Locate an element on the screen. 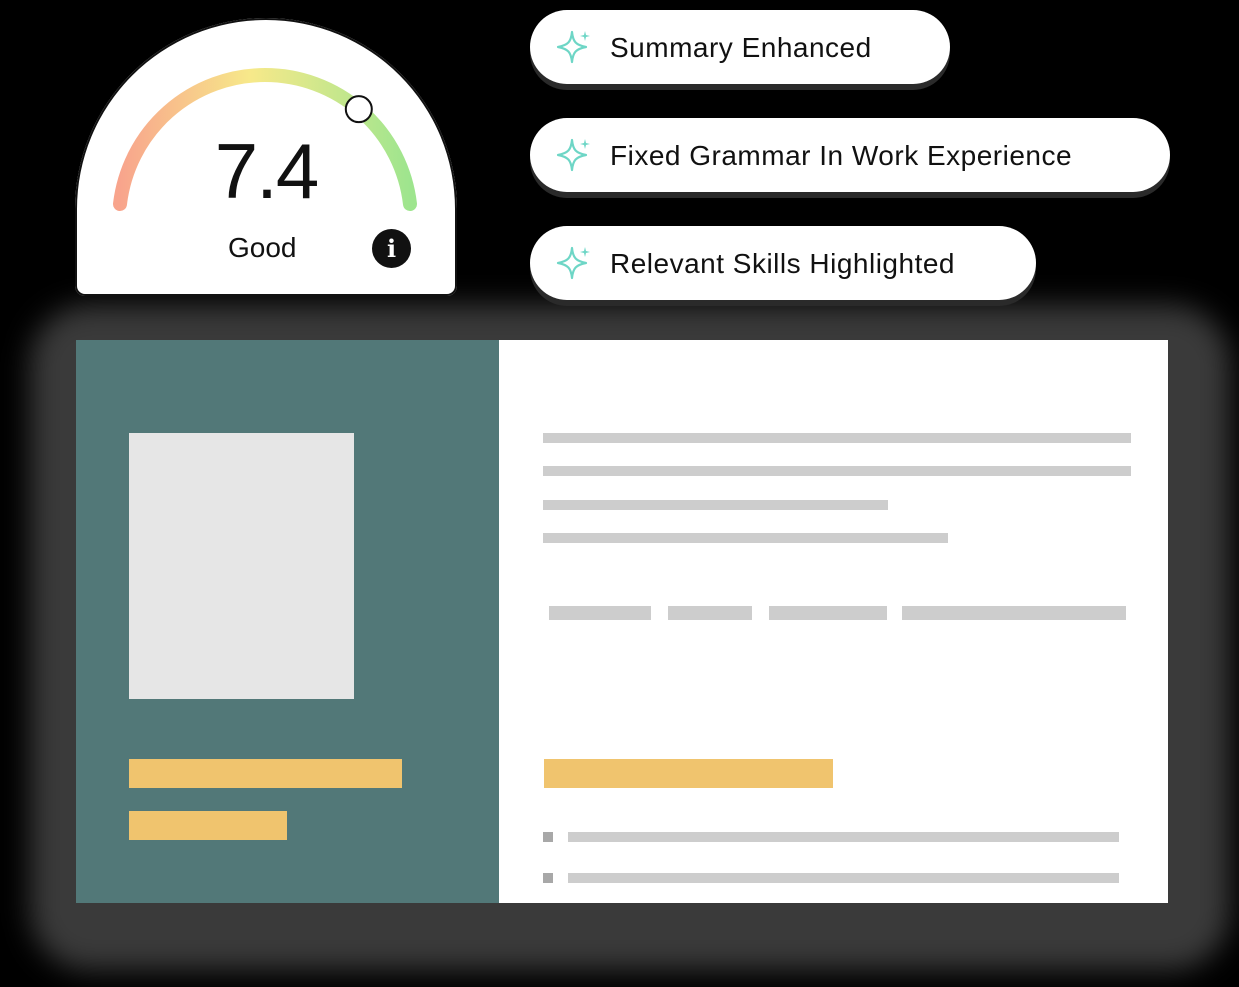 This screenshot has width=1239, height=987. score-gauge is located at coordinates (265, 139).